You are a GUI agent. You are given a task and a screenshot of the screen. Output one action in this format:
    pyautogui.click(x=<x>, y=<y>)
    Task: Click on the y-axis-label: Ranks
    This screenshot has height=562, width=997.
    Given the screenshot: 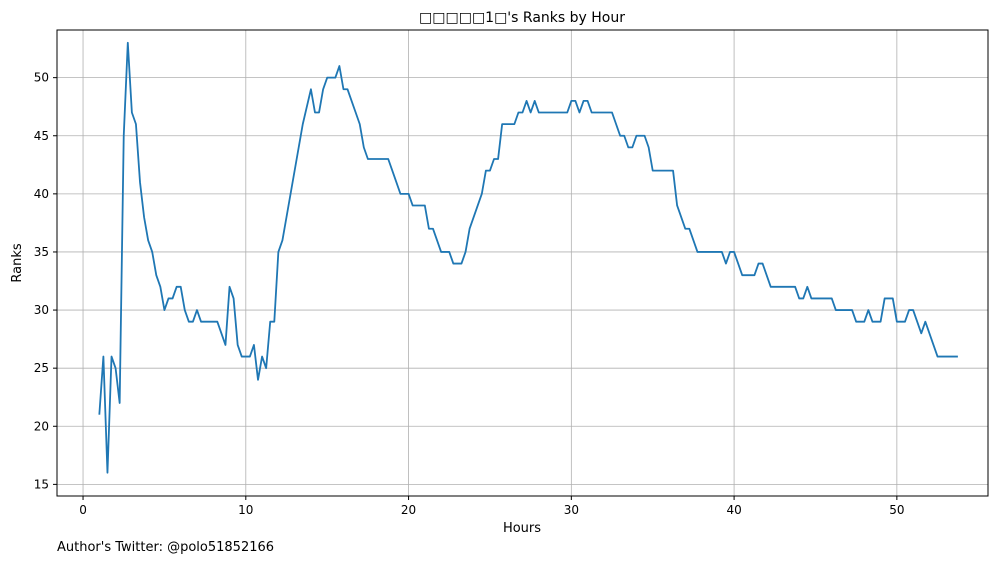 What is the action you would take?
    pyautogui.click(x=17, y=262)
    